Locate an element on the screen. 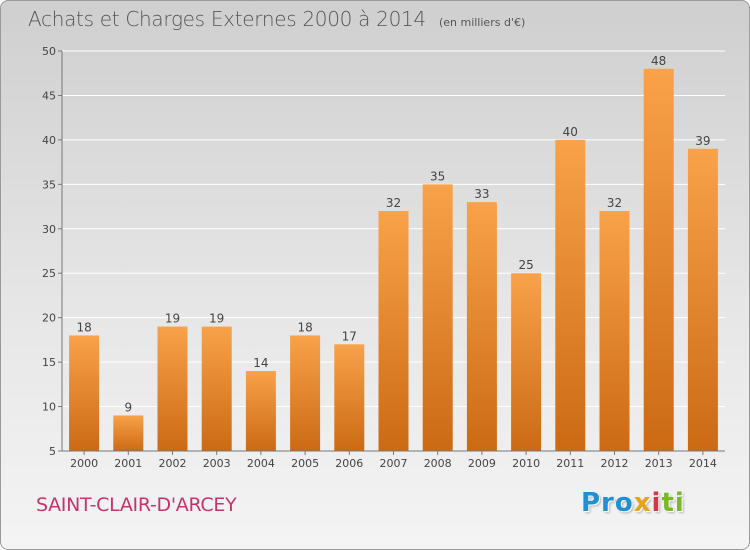 The image size is (750, 550). logo-part: ti is located at coordinates (673, 503).